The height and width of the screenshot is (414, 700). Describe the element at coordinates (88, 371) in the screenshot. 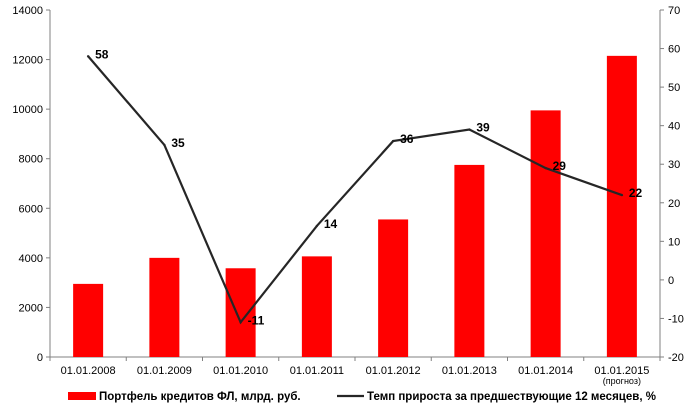

I see `x-tick-label: 01.01.2008` at that location.